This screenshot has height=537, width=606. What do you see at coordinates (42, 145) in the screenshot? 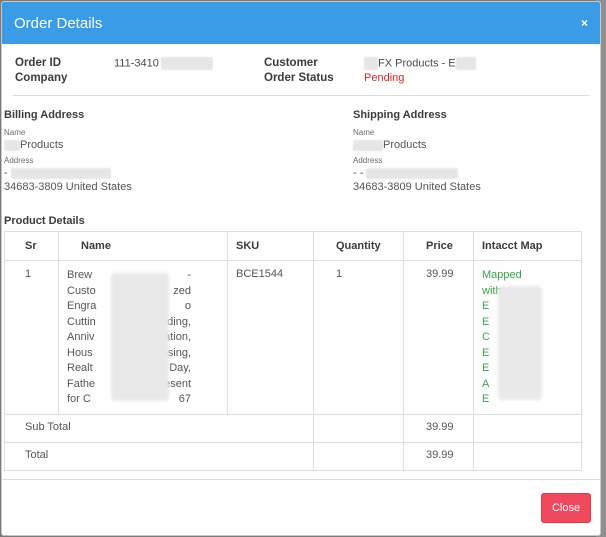
I see `billing-name-text: Products` at bounding box center [42, 145].